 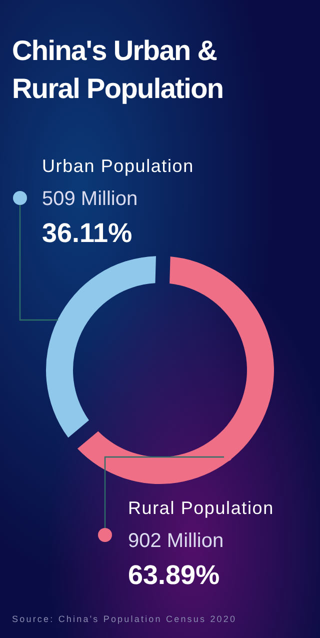 What do you see at coordinates (118, 166) in the screenshot?
I see `slice-label: Urban Population` at bounding box center [118, 166].